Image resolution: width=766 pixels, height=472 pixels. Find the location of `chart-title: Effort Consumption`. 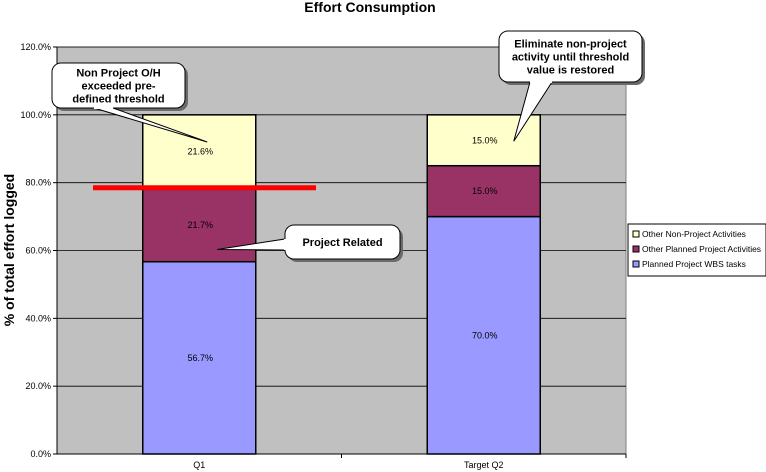

chart-title: Effort Consumption is located at coordinates (369, 7).